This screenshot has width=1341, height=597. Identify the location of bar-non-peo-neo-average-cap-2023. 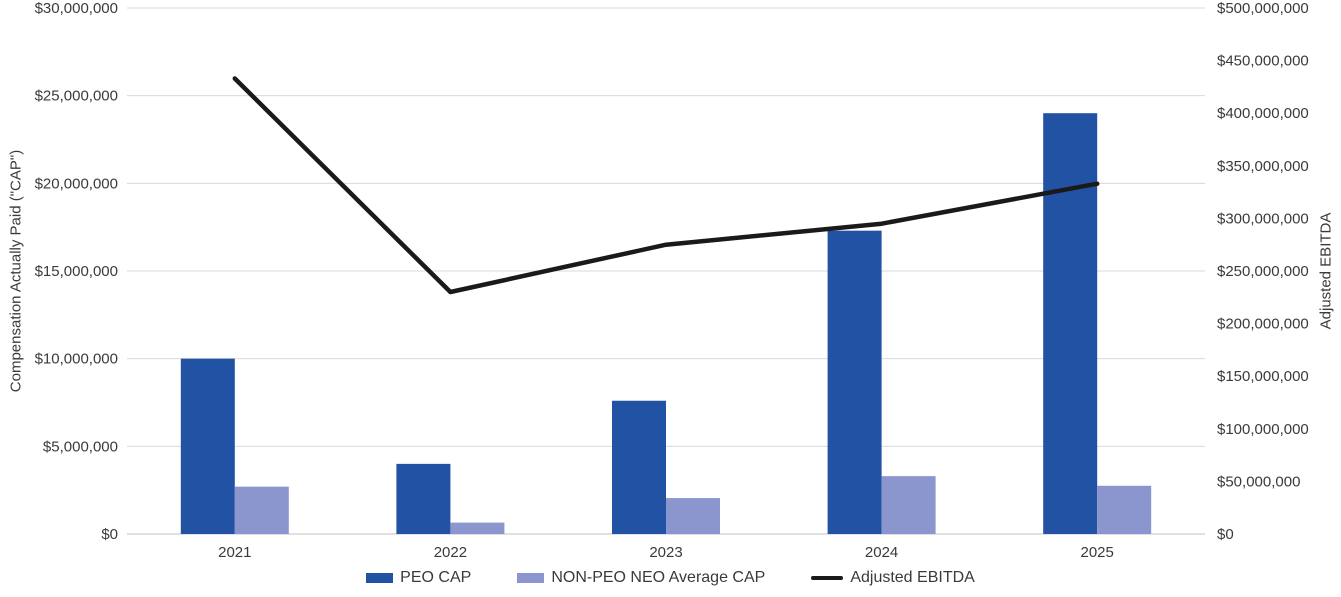
(693, 516).